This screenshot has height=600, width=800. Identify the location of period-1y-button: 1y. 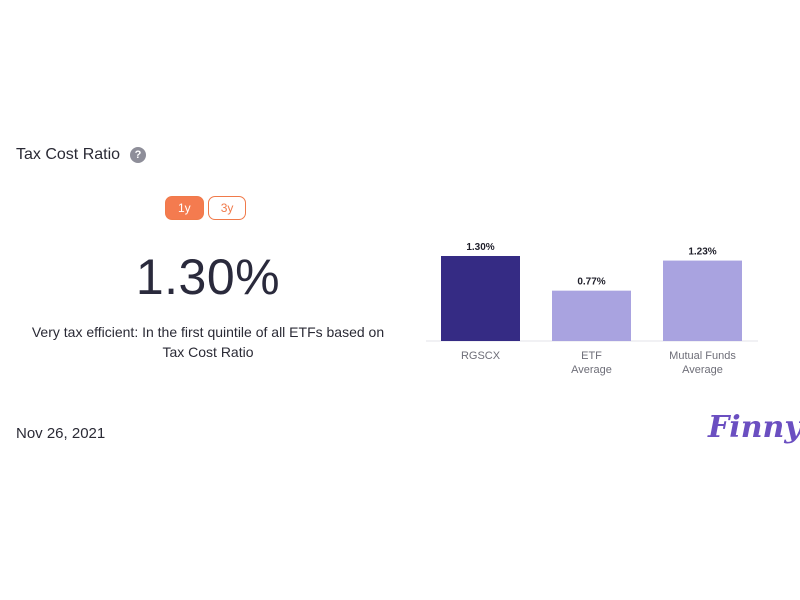
(184, 208).